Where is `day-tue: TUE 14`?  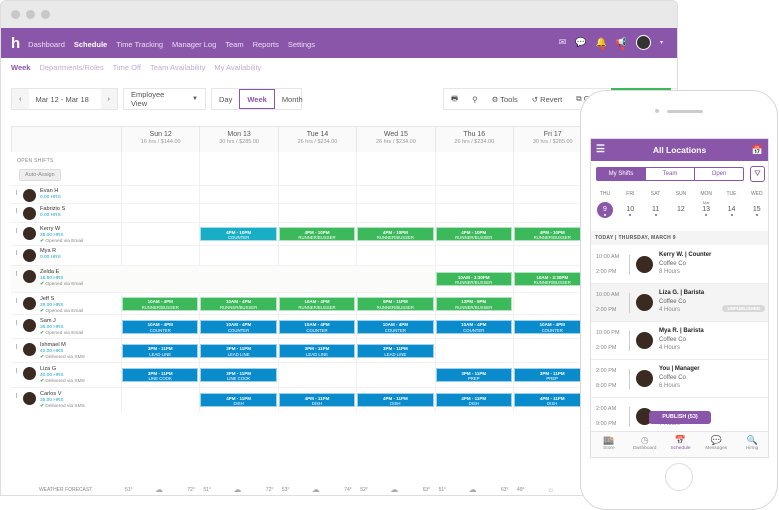
day-tue: TUE 14 is located at coordinates (732, 203).